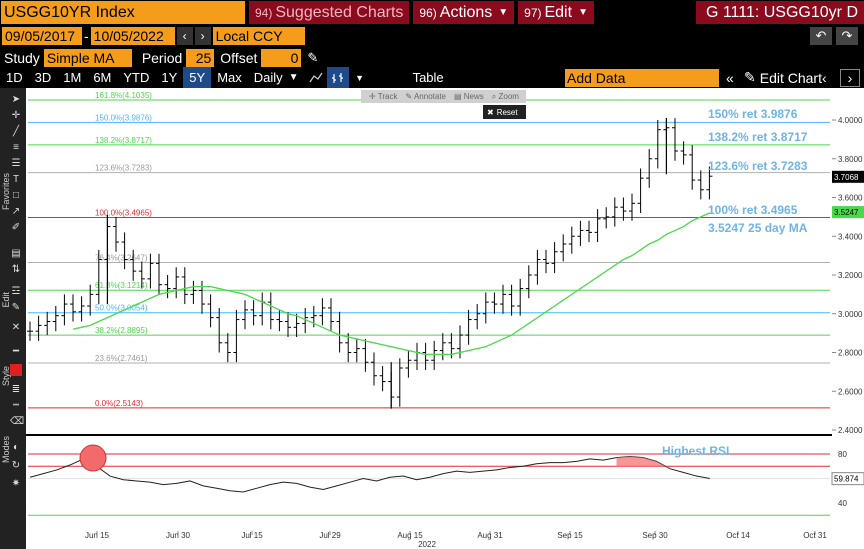  What do you see at coordinates (202, 36) in the screenshot?
I see `next-arrow-icon: ›` at bounding box center [202, 36].